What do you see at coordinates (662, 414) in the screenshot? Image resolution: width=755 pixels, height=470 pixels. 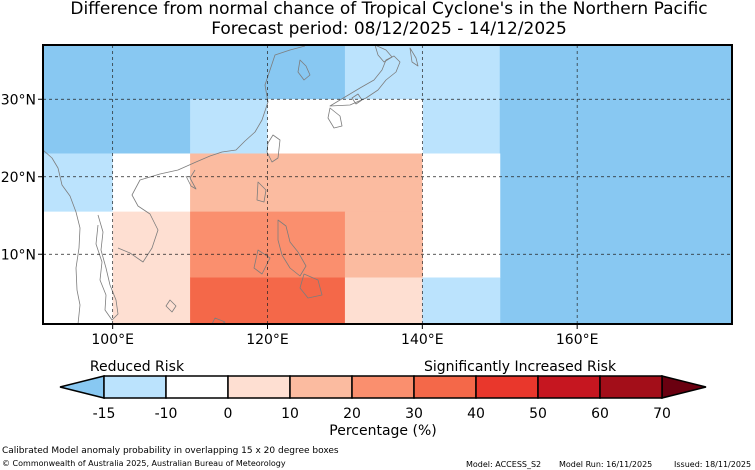 I see `colorbar-tick-9: 70` at bounding box center [662, 414].